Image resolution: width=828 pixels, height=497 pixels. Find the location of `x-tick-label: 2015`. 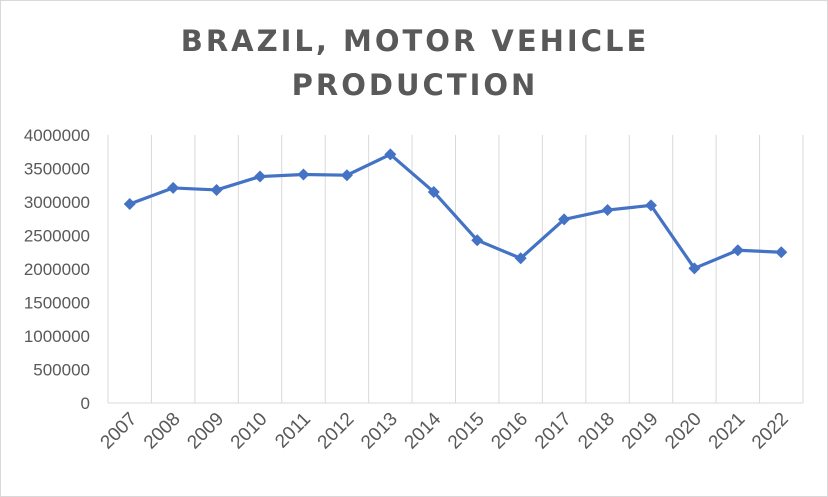

x-tick-label: 2015 is located at coordinates (466, 431).